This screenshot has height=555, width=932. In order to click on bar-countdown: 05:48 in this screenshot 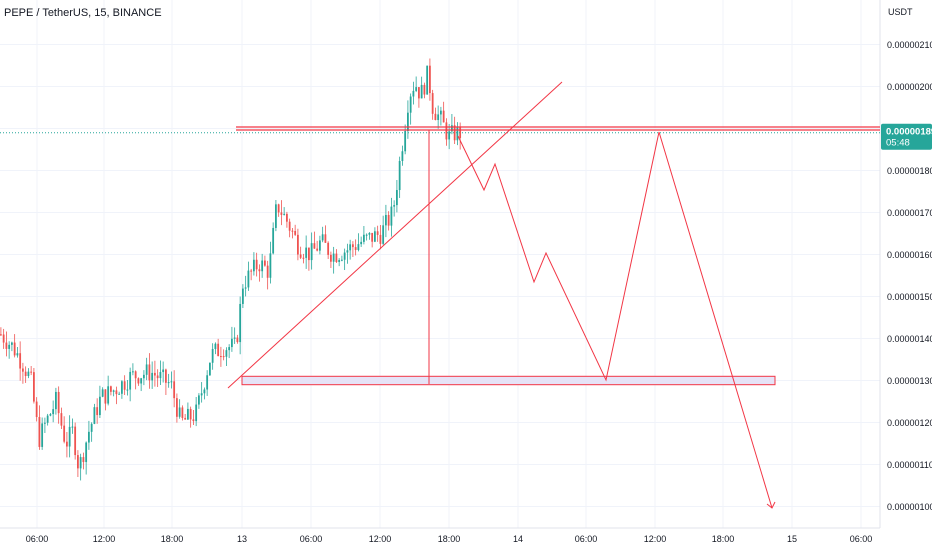, I will do `click(898, 143)`.